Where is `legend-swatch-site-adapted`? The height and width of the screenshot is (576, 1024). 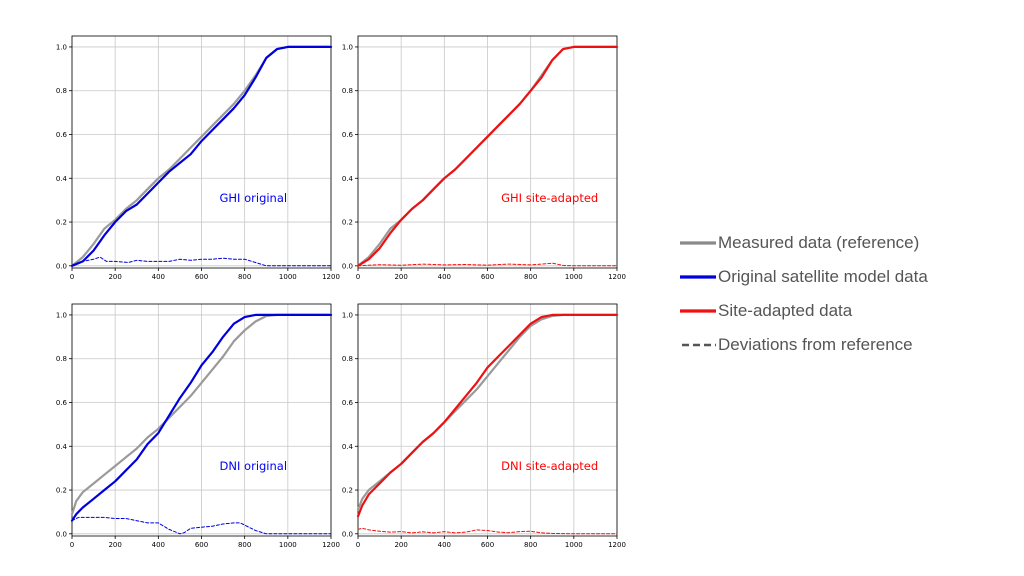 legend-swatch-site-adapted is located at coordinates (698, 311).